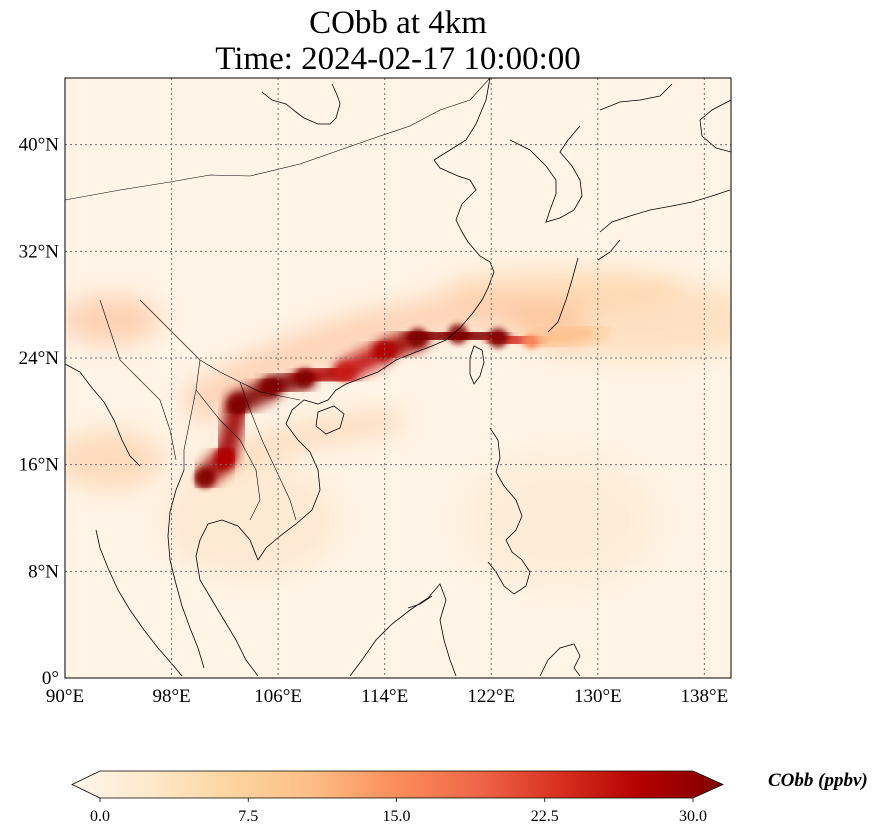 This screenshot has height=836, width=887. What do you see at coordinates (39, 412) in the screenshot?
I see `latitude-labels: 0° 8°N 16°N 24°N 32°N 40°N` at bounding box center [39, 412].